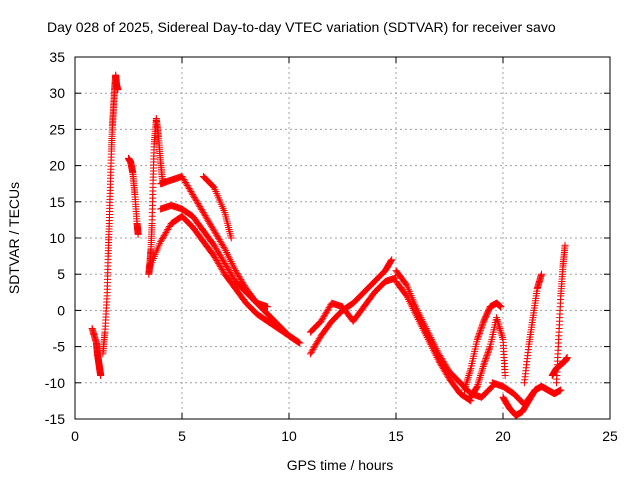 Image resolution: width=640 pixels, height=480 pixels. I want to click on y-tick-label: 30, so click(57, 93).